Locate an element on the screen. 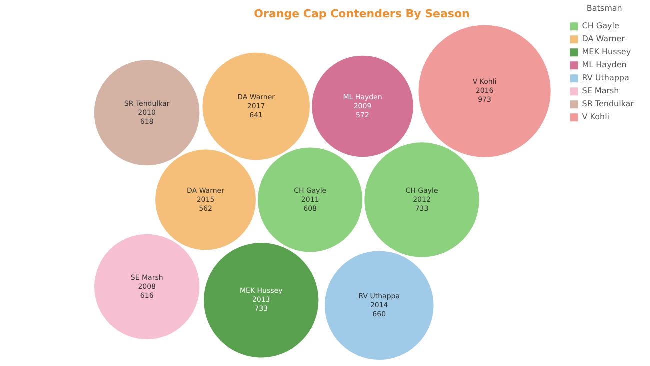 This screenshot has width=650, height=366. legend-label: SR Tendulkar is located at coordinates (608, 104).